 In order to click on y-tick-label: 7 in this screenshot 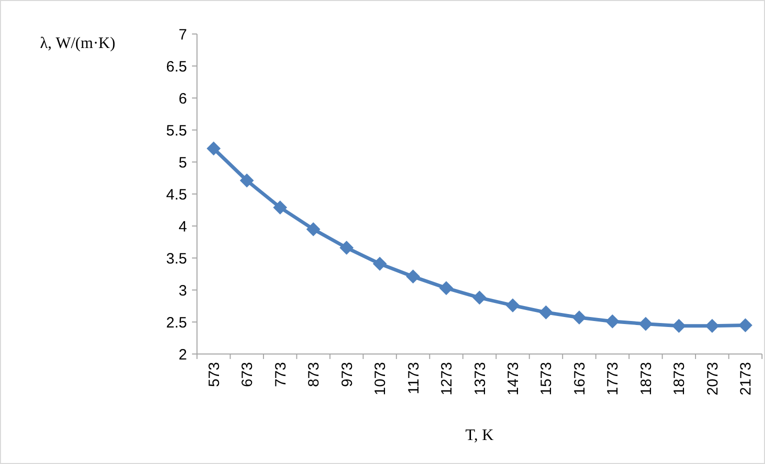, I will do `click(182, 35)`.